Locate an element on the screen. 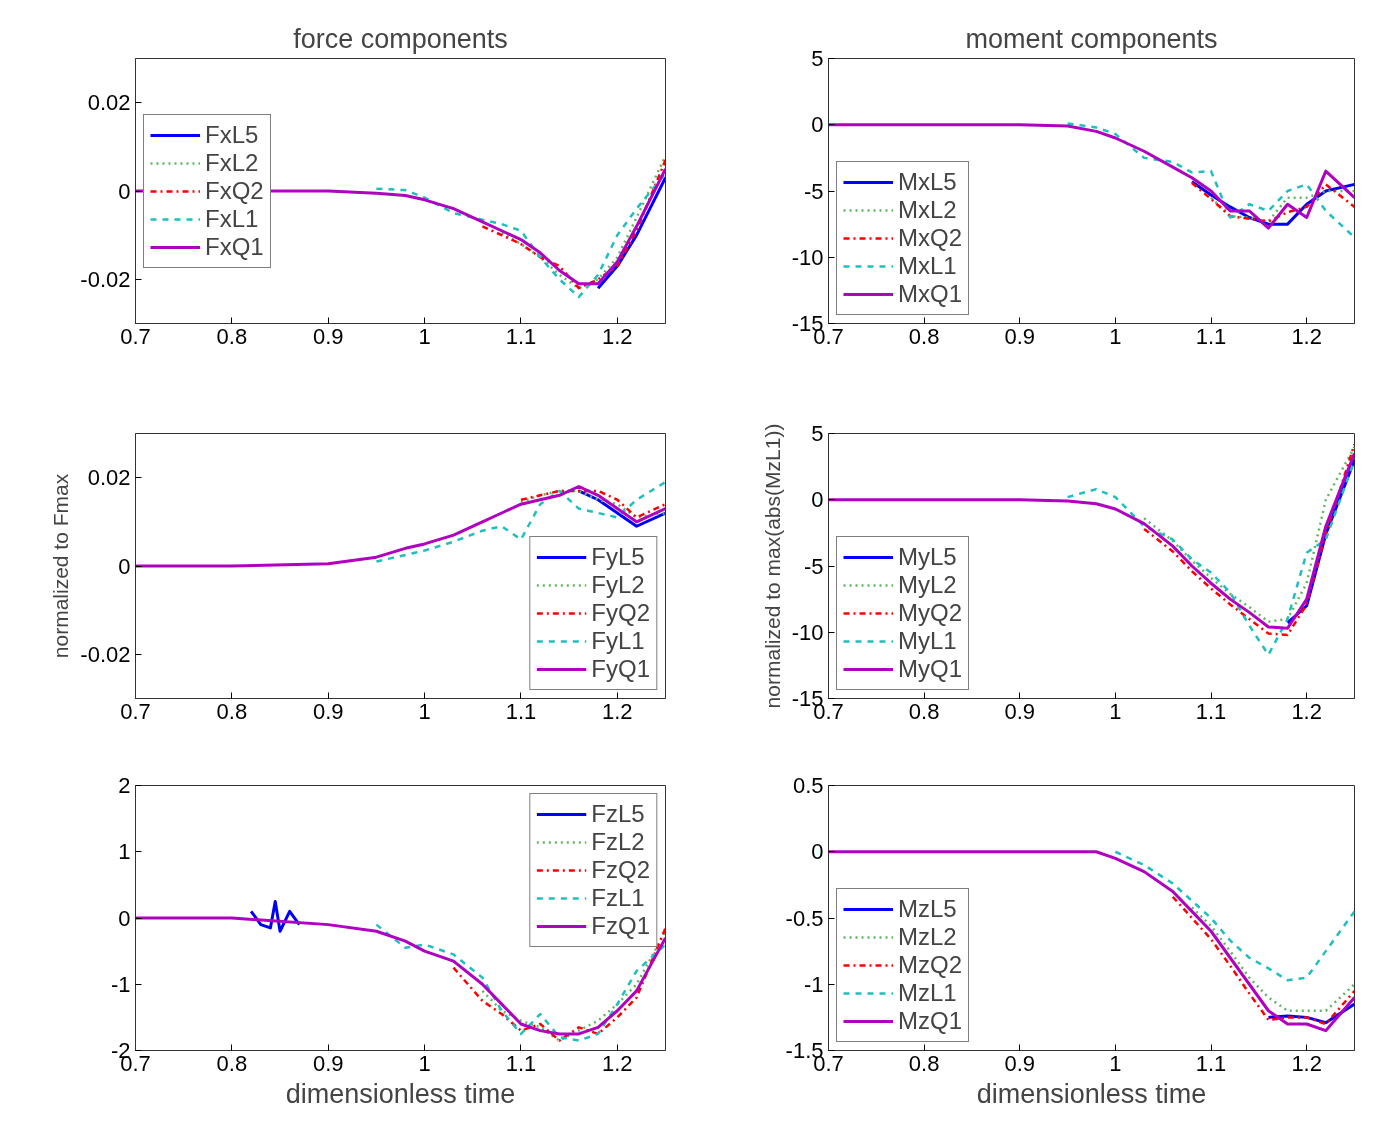  legend-label: MyQ2 is located at coordinates (930, 613).